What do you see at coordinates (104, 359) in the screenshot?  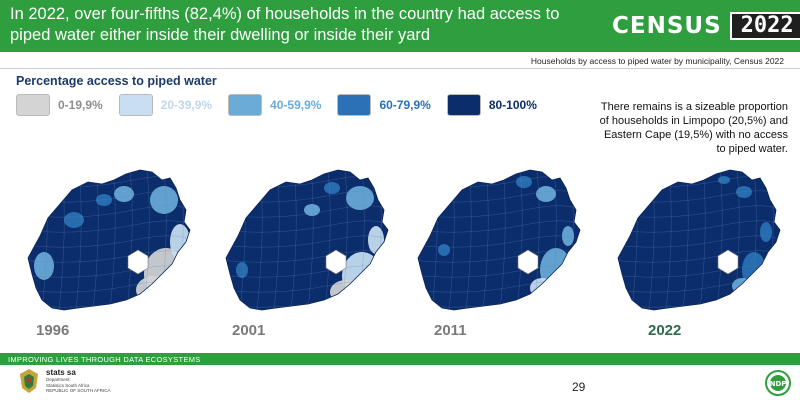 I see `footer-tagline: IMPROVING LIVES THROUGH DATA ECOSYSTEMS` at bounding box center [104, 359].